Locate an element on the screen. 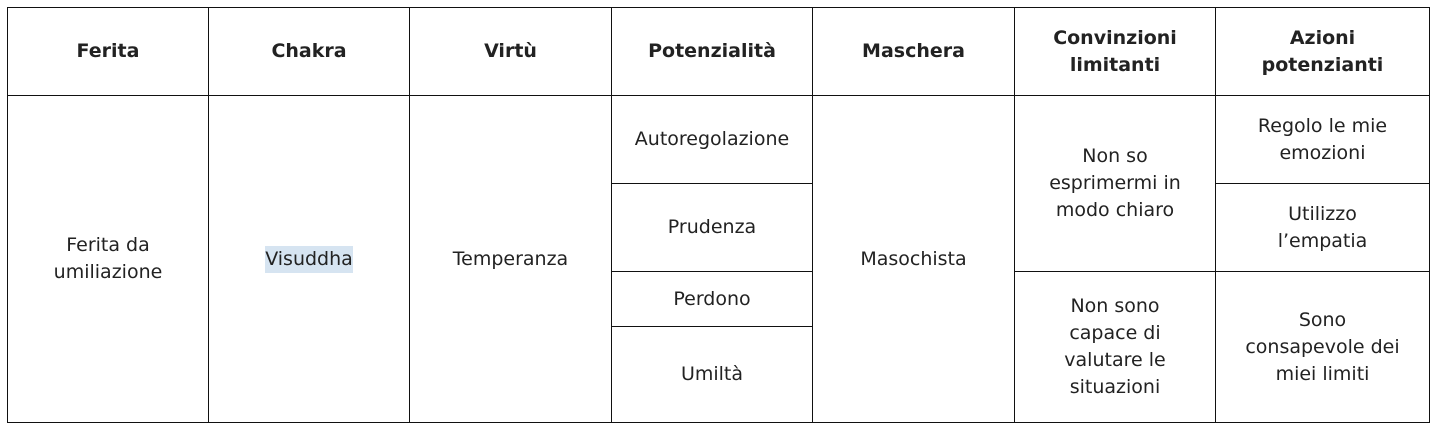 This screenshot has height=427, width=1437. cell-potenzialita-2: Prudenza is located at coordinates (712, 227).